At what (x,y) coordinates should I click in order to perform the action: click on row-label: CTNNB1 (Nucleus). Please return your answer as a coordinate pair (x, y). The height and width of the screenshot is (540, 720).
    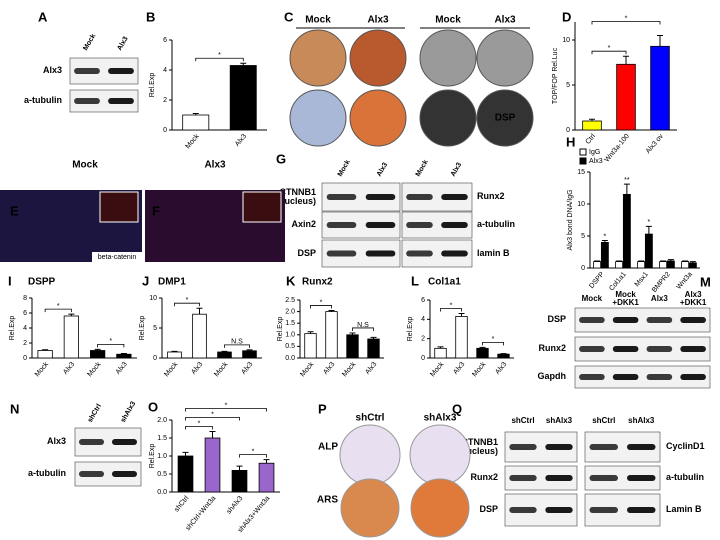
    Looking at the image, I should click on (295, 196).